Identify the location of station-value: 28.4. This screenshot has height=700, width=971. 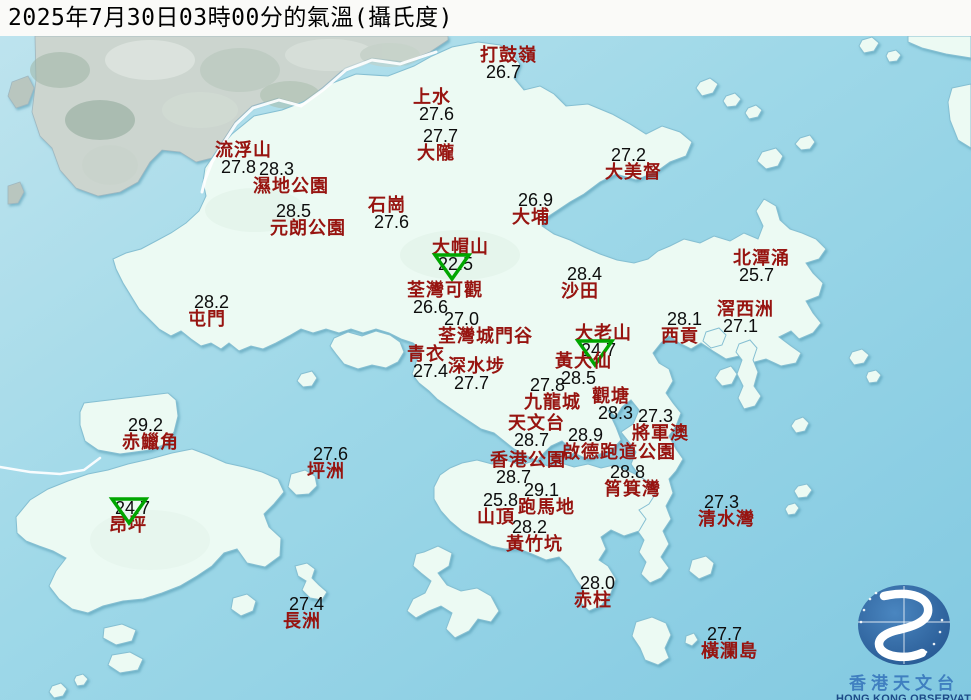
(585, 274).